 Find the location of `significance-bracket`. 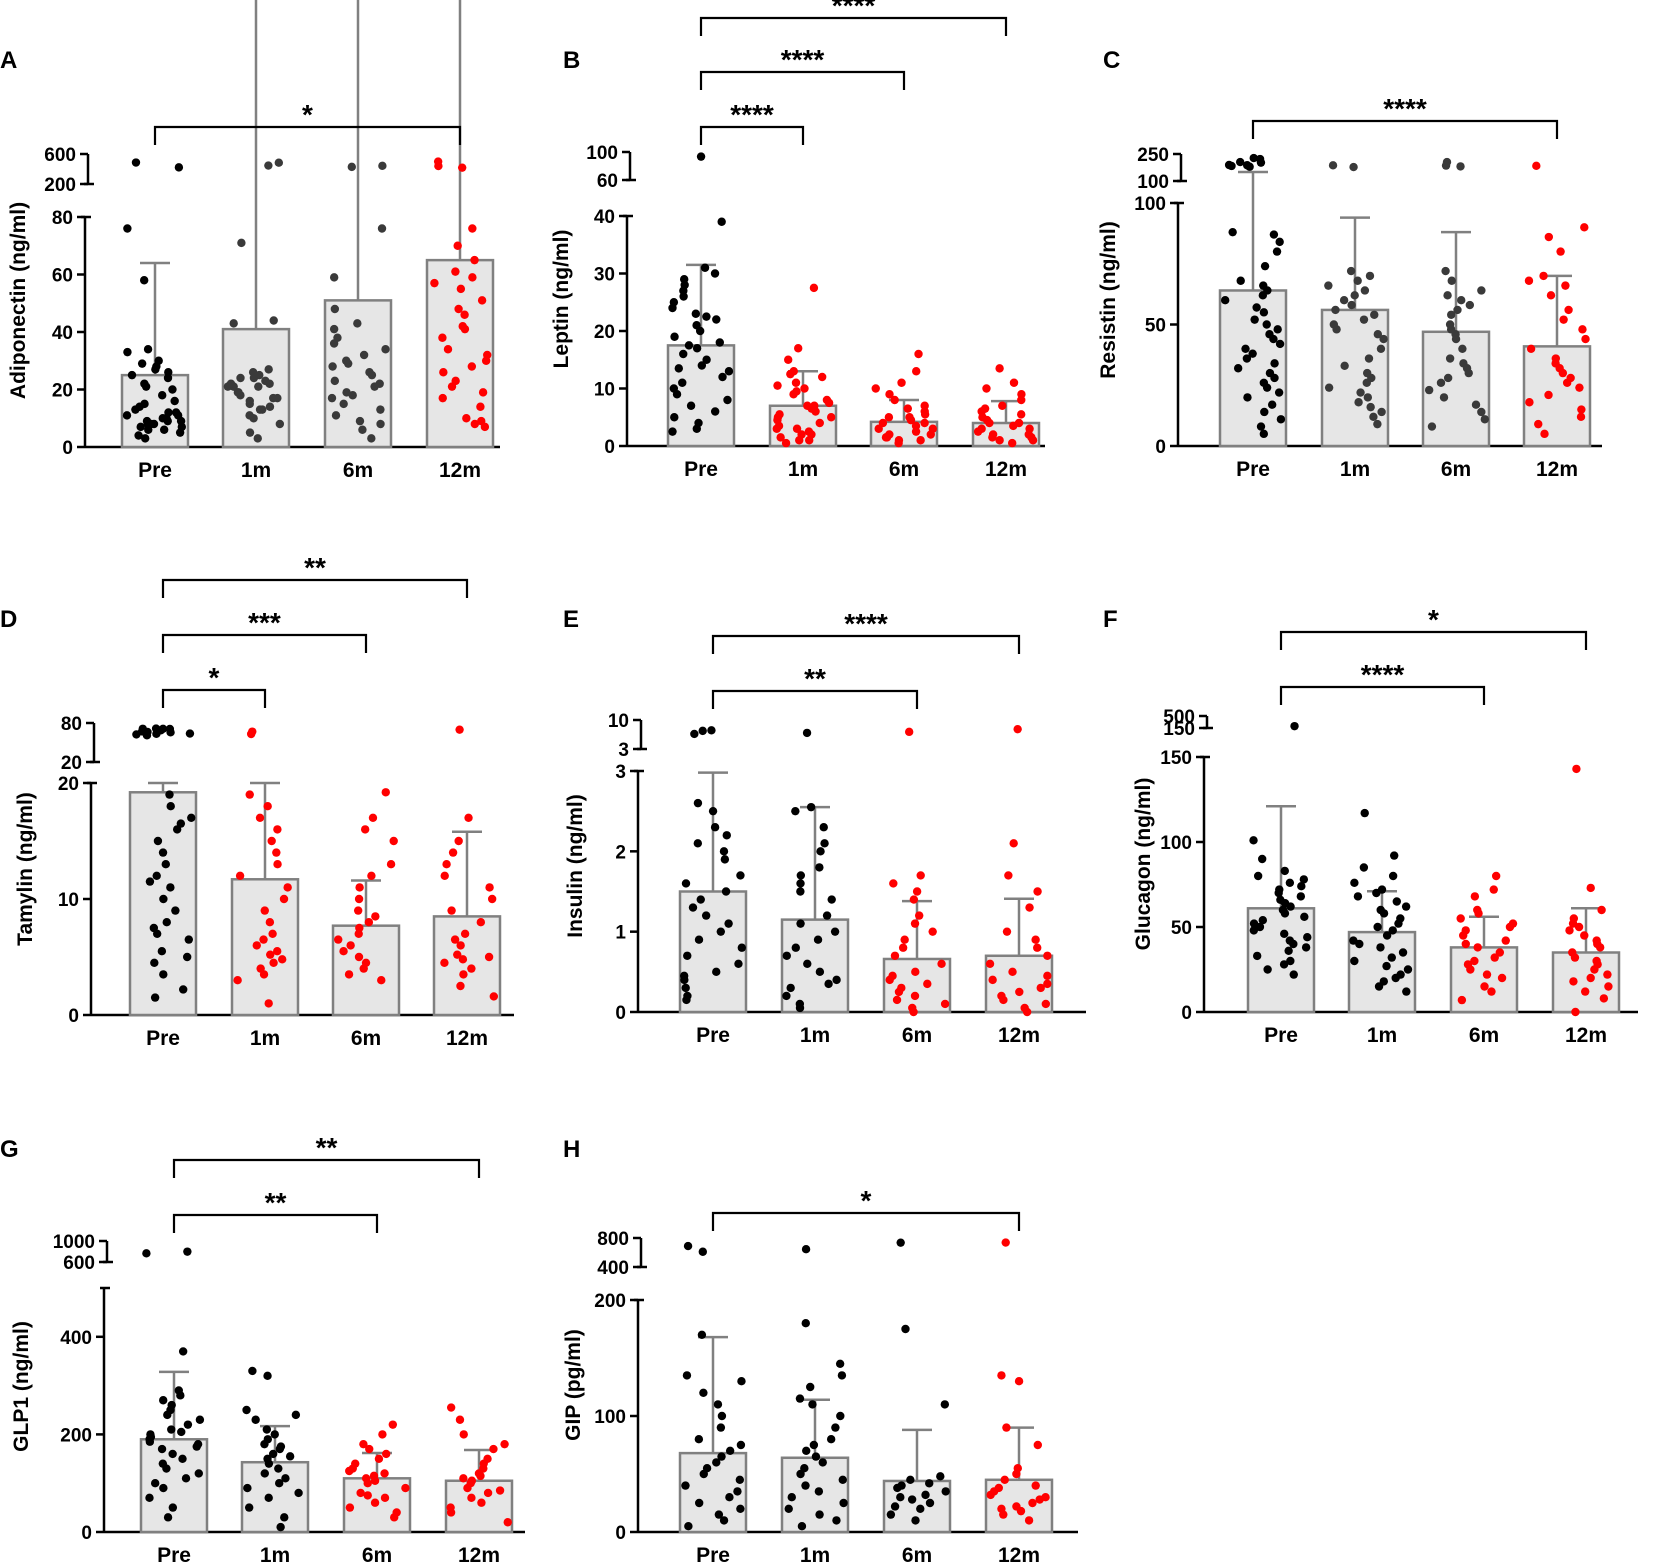

significance-bracket is located at coordinates (866, 1221).